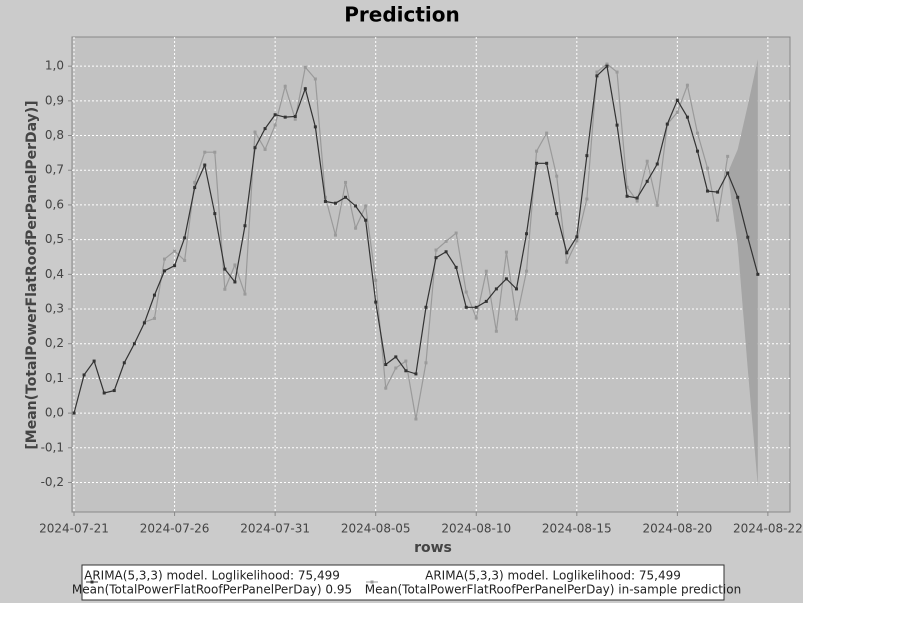  Describe the element at coordinates (54, 170) in the screenshot. I see `y-tick-label: 0,7` at that location.